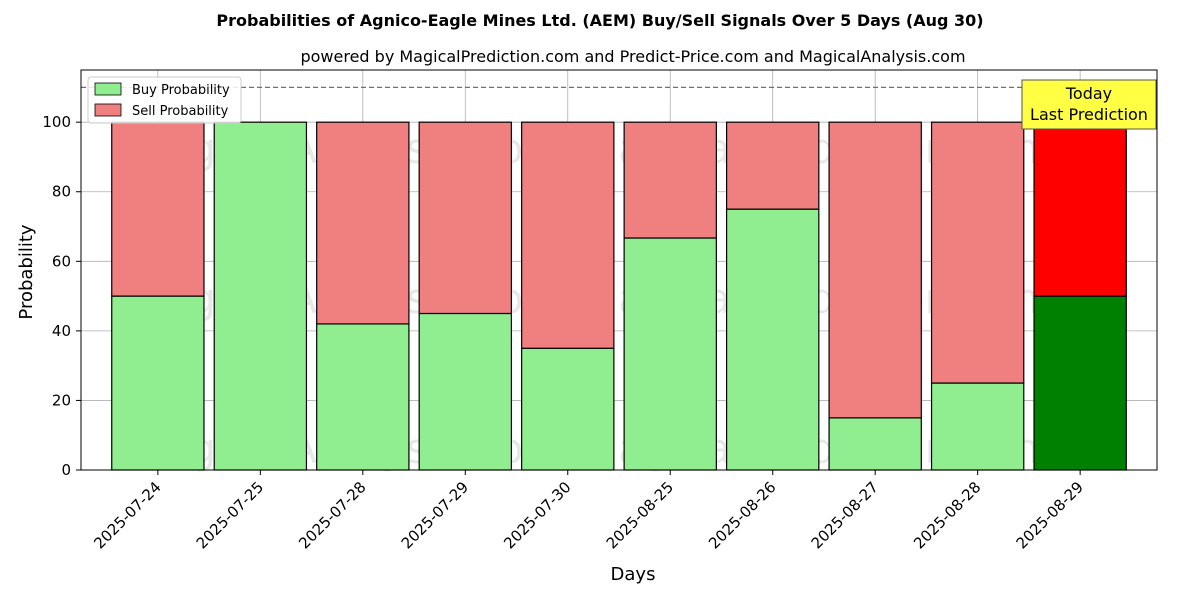 The width and height of the screenshot is (1200, 600). What do you see at coordinates (61, 331) in the screenshot?
I see `y-tick-label: 40` at bounding box center [61, 331].